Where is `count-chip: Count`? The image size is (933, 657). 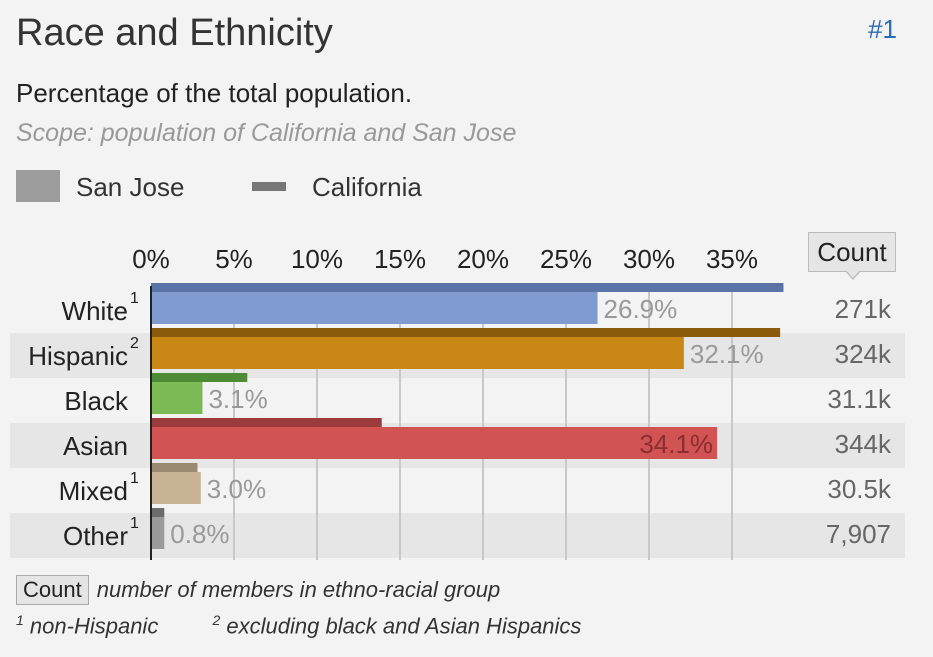
count-chip: Count is located at coordinates (52, 590).